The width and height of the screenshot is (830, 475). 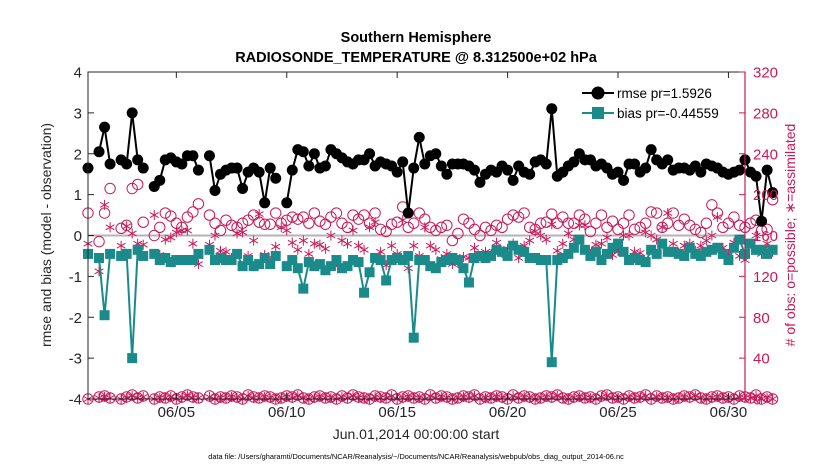 What do you see at coordinates (397, 412) in the screenshot?
I see `x-tick-label: 06/15` at bounding box center [397, 412].